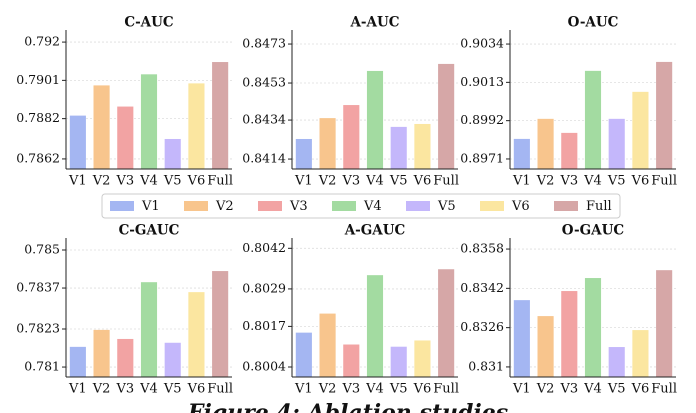  Describe the element at coordinates (264, 43) in the screenshot. I see `y-tick-label: 0.8473` at that location.